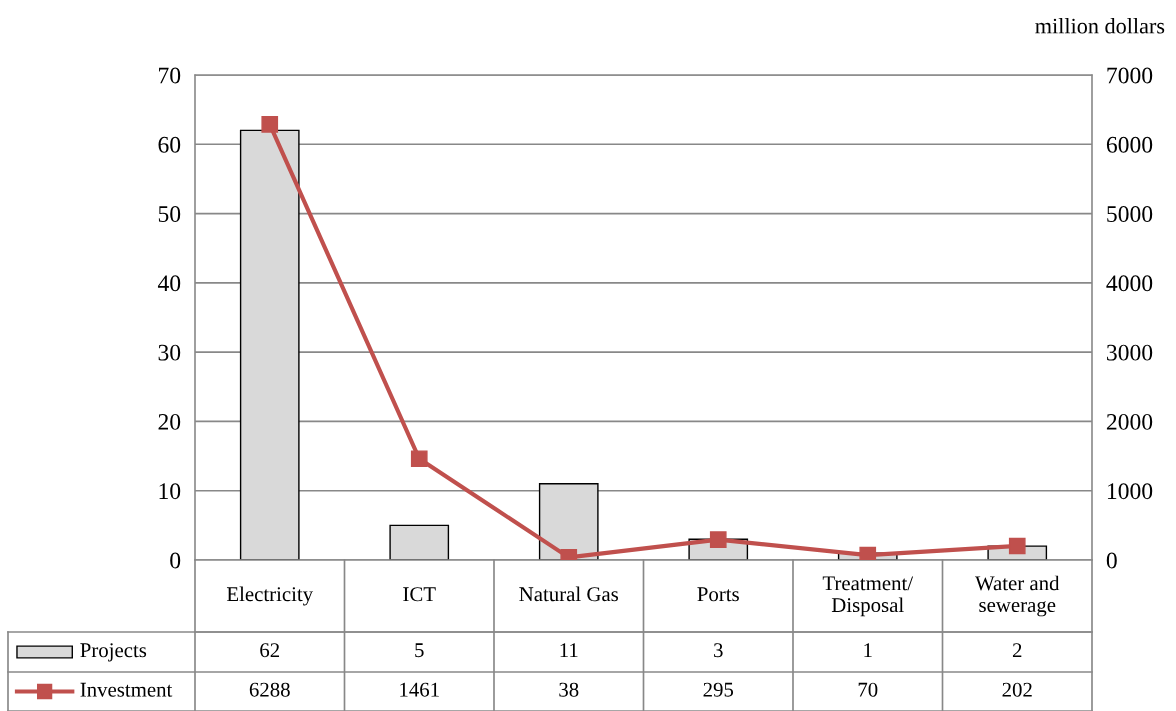 The width and height of the screenshot is (1176, 711). What do you see at coordinates (718, 689) in the screenshot?
I see `data-label: 295` at bounding box center [718, 689].